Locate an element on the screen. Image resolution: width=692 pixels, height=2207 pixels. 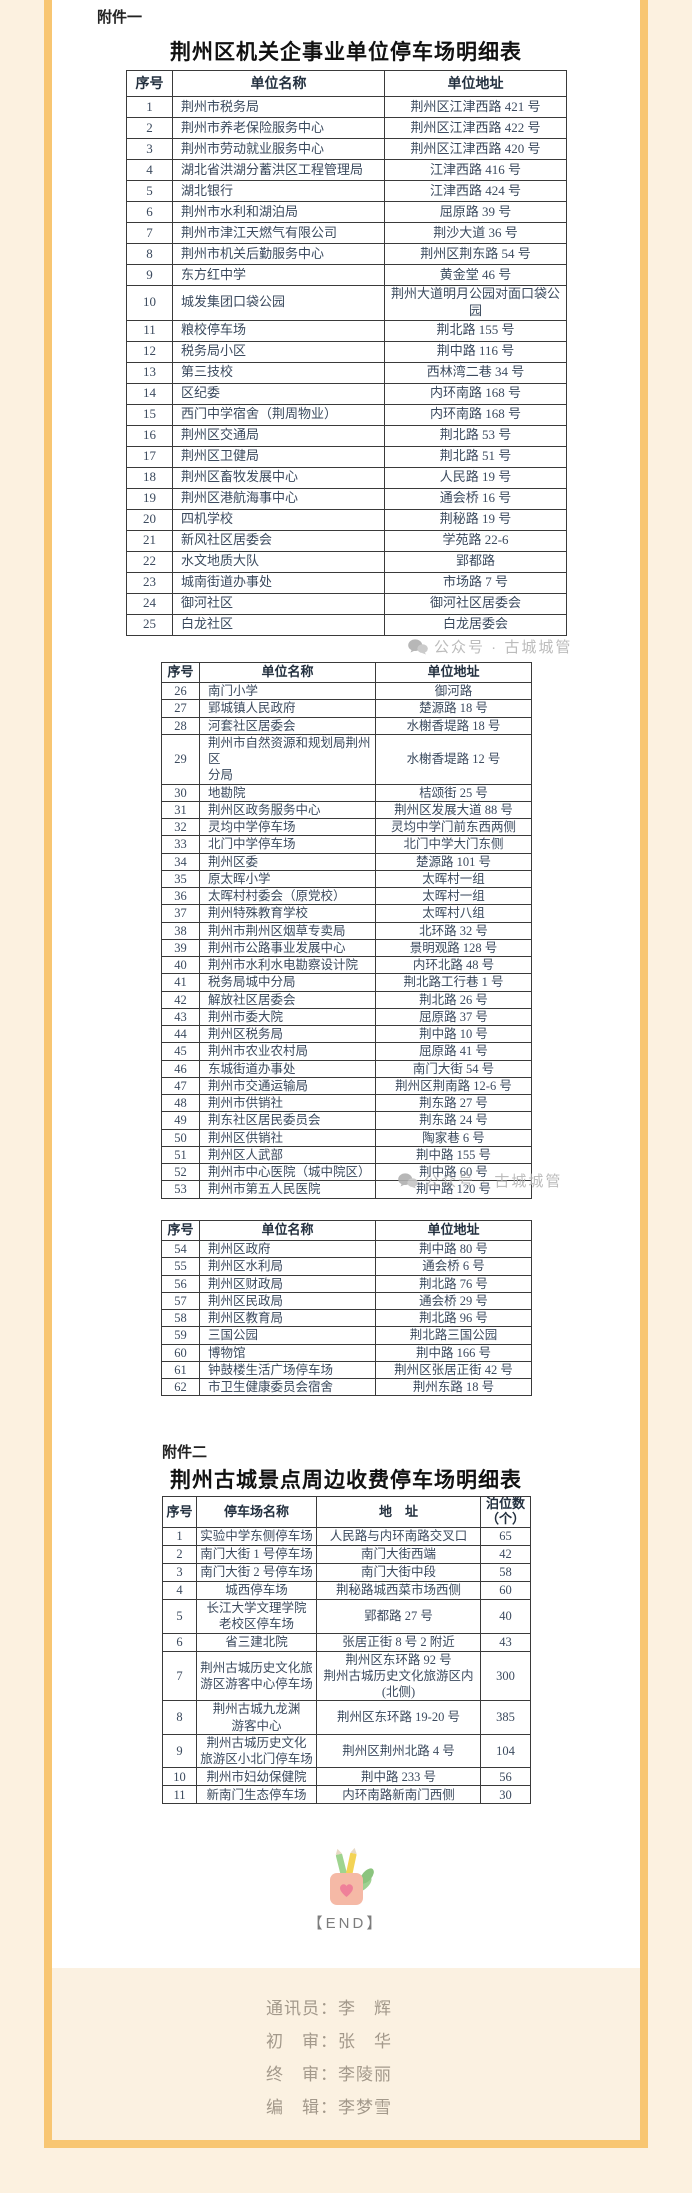
table-row: 25 白龙社区 白龙居委会 is located at coordinates (346, 624).